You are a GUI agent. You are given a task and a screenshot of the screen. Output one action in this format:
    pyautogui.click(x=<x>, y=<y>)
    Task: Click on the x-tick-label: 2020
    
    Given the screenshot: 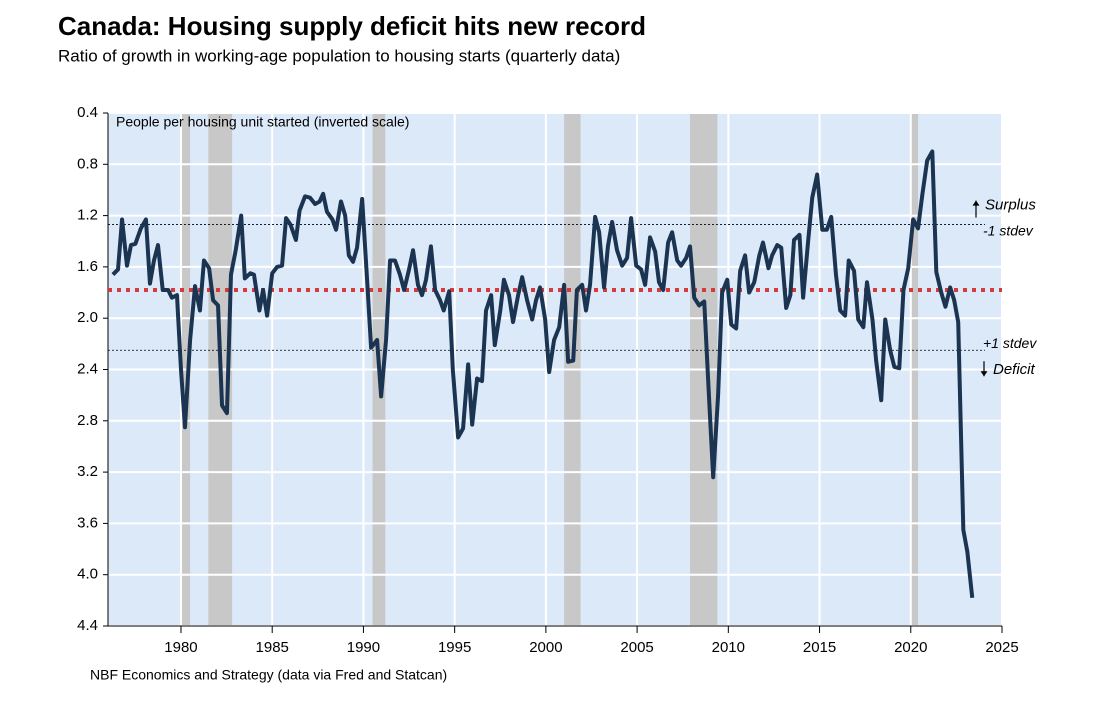 What is the action you would take?
    pyautogui.click(x=910, y=647)
    